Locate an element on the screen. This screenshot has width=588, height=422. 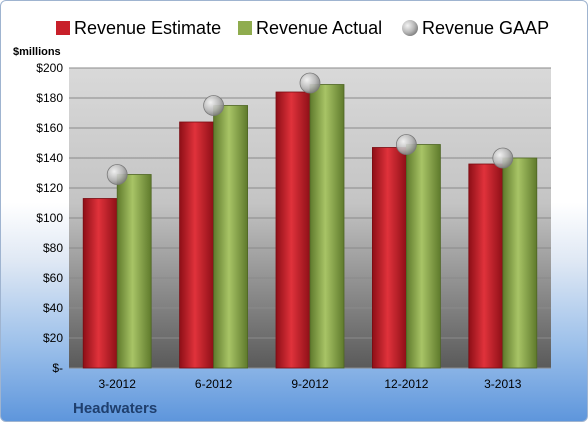
x-tick-label: 6-2012 is located at coordinates (214, 384).